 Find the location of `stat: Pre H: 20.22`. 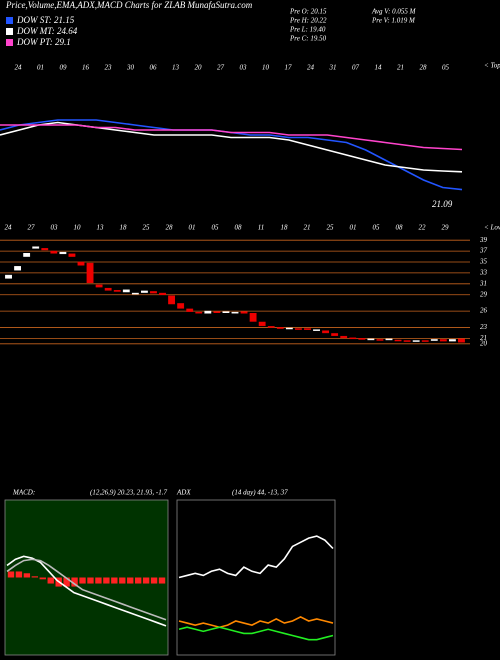

stat: Pre H: 20.22 is located at coordinates (308, 21).